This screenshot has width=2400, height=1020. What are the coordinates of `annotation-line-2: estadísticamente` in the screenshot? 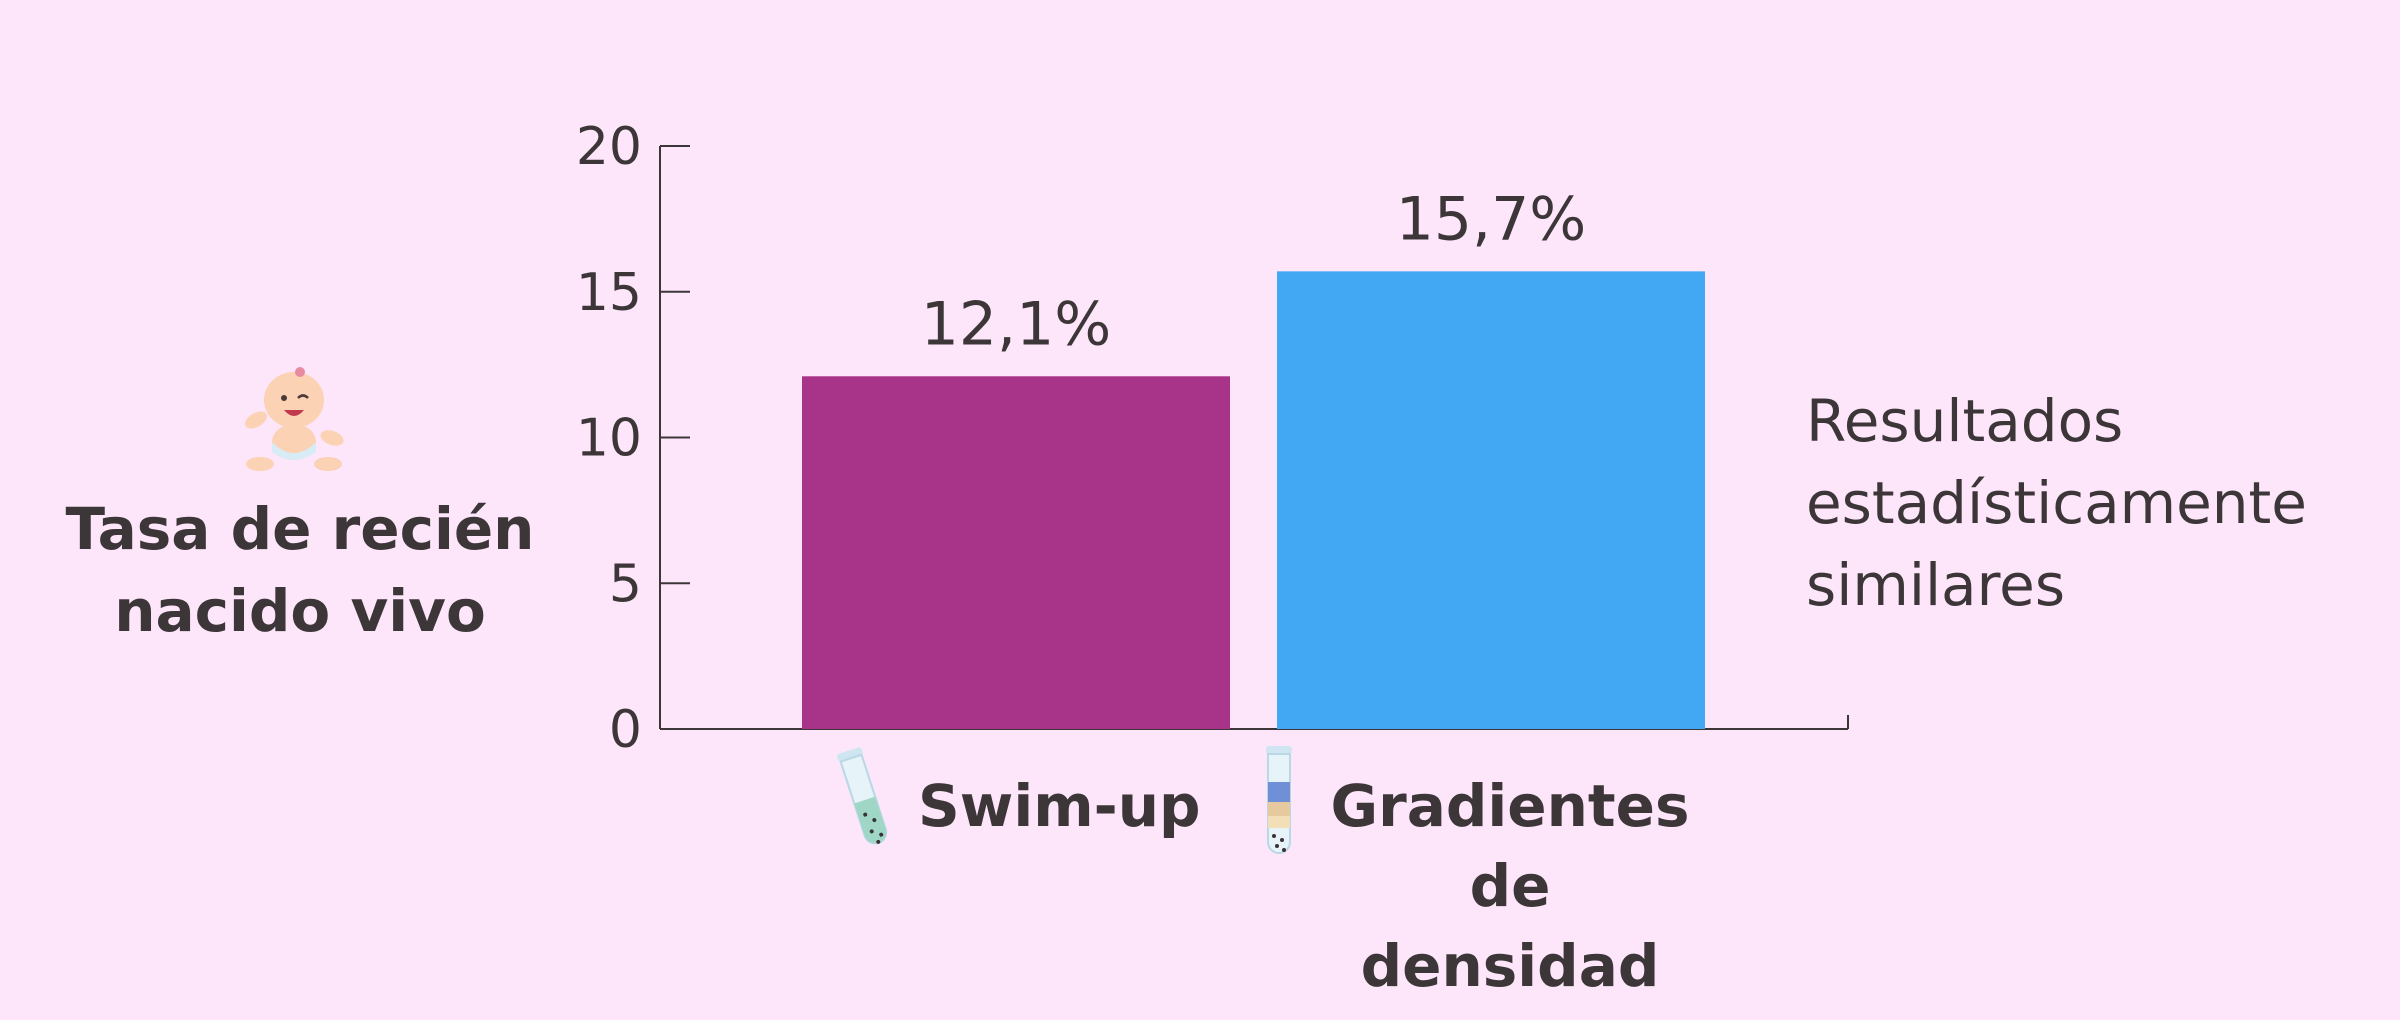 It's located at (2056, 503).